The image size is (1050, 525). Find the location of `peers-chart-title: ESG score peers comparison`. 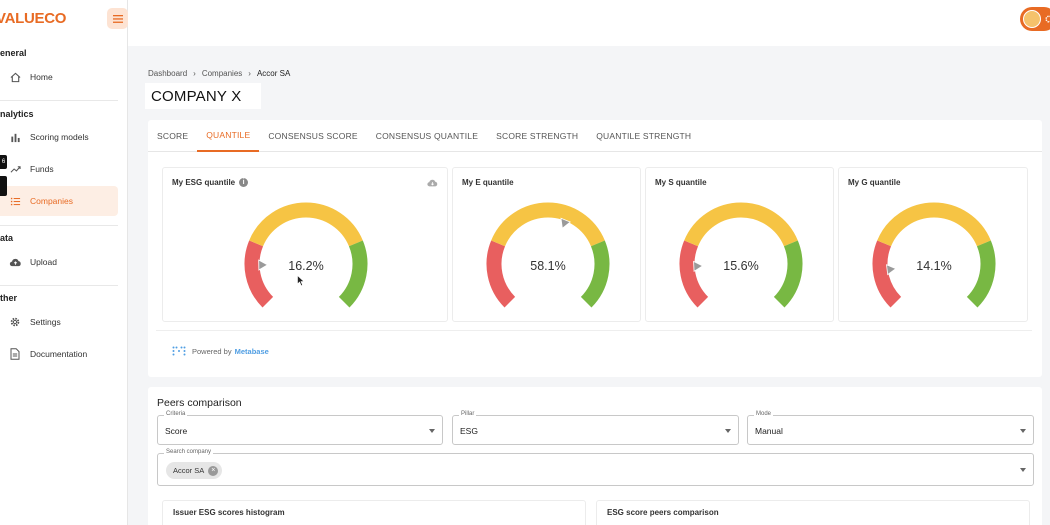

peers-chart-title: ESG score peers comparison is located at coordinates (663, 512).